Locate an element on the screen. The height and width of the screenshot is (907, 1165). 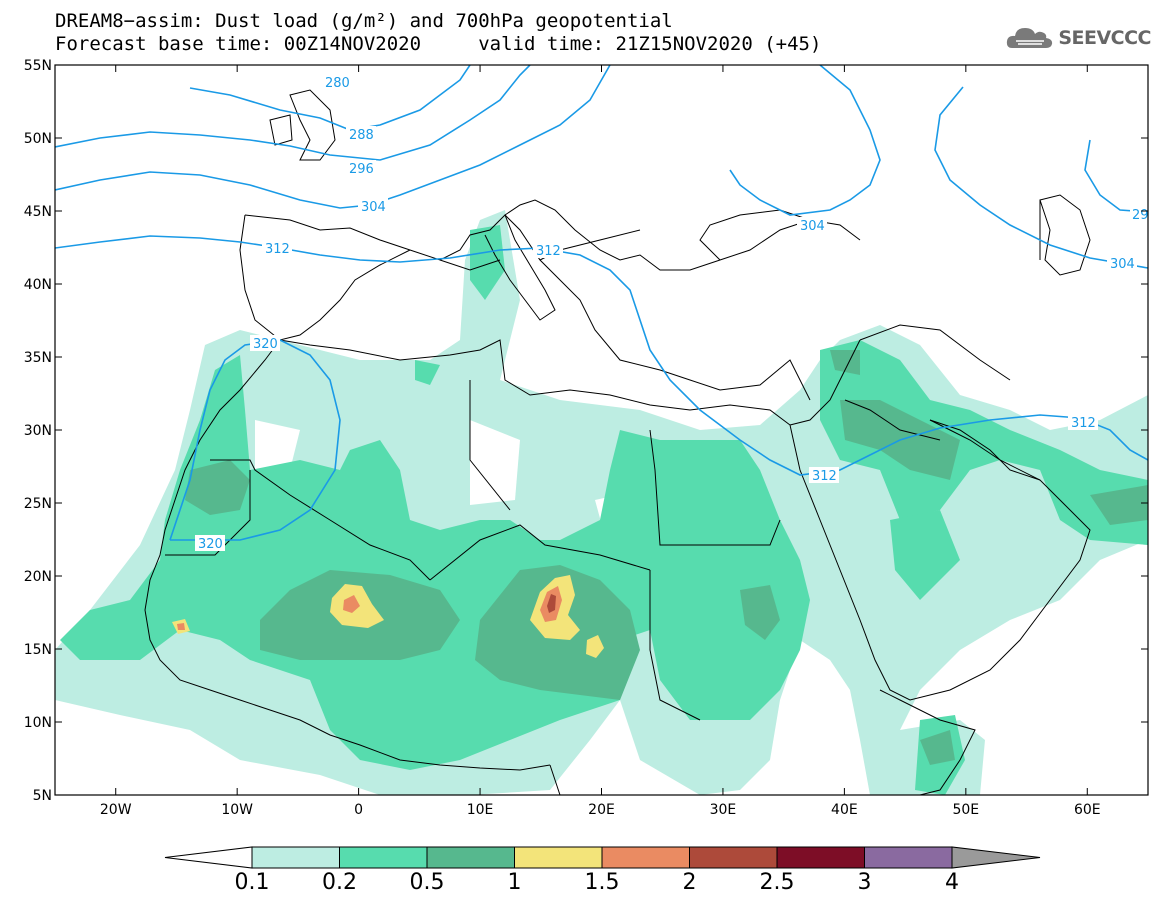
lon-tick-label: 30E is located at coordinates (723, 810).